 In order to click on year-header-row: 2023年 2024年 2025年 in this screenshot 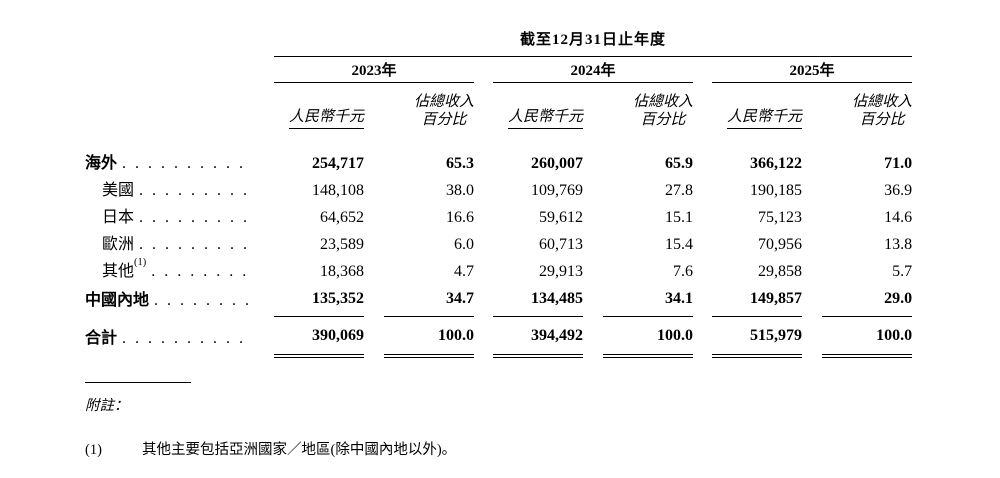, I will do `click(499, 69)`.